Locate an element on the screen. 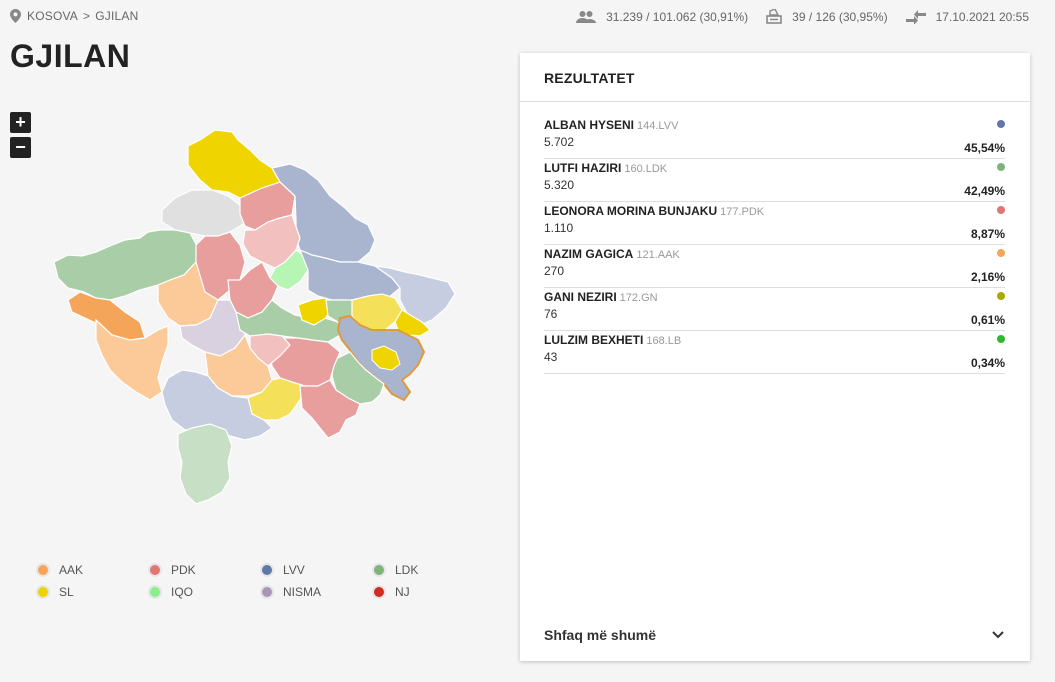  candidate-name-line: LULZIM BEXHETI 168.LB is located at coordinates (774, 340).